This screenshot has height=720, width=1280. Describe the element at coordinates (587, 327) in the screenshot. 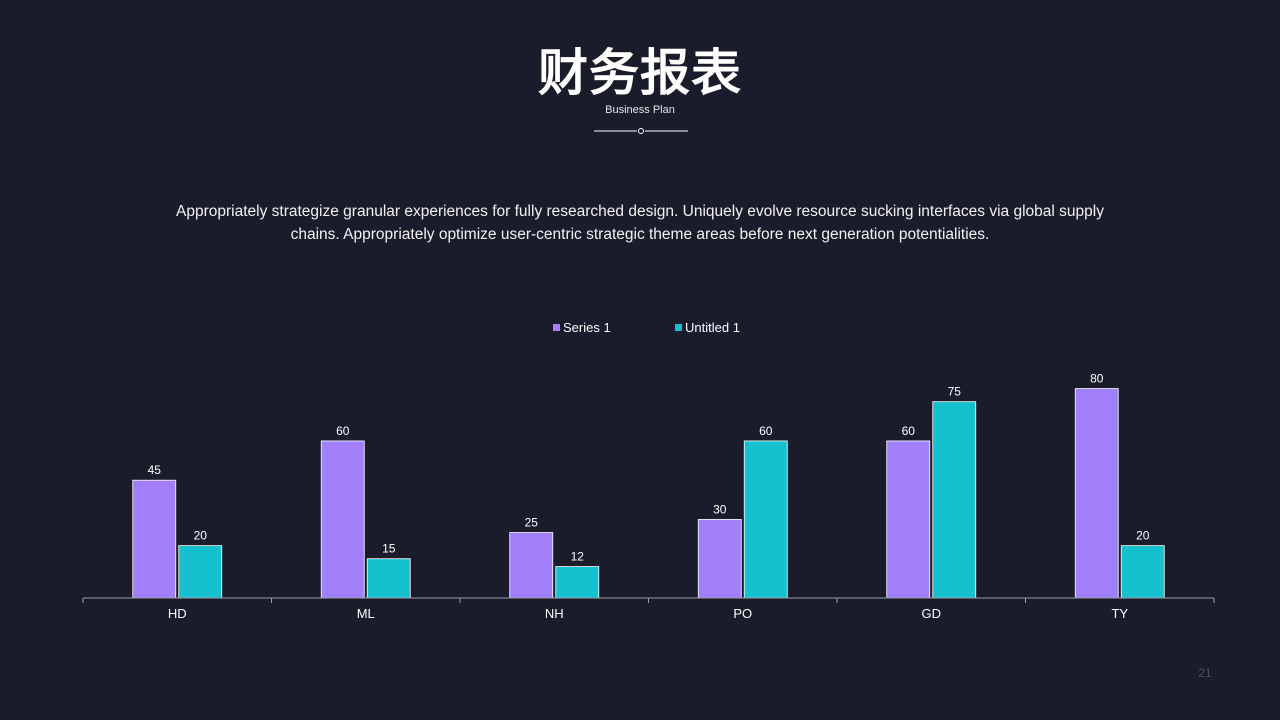

I see `legend-label-1: Series 1` at that location.